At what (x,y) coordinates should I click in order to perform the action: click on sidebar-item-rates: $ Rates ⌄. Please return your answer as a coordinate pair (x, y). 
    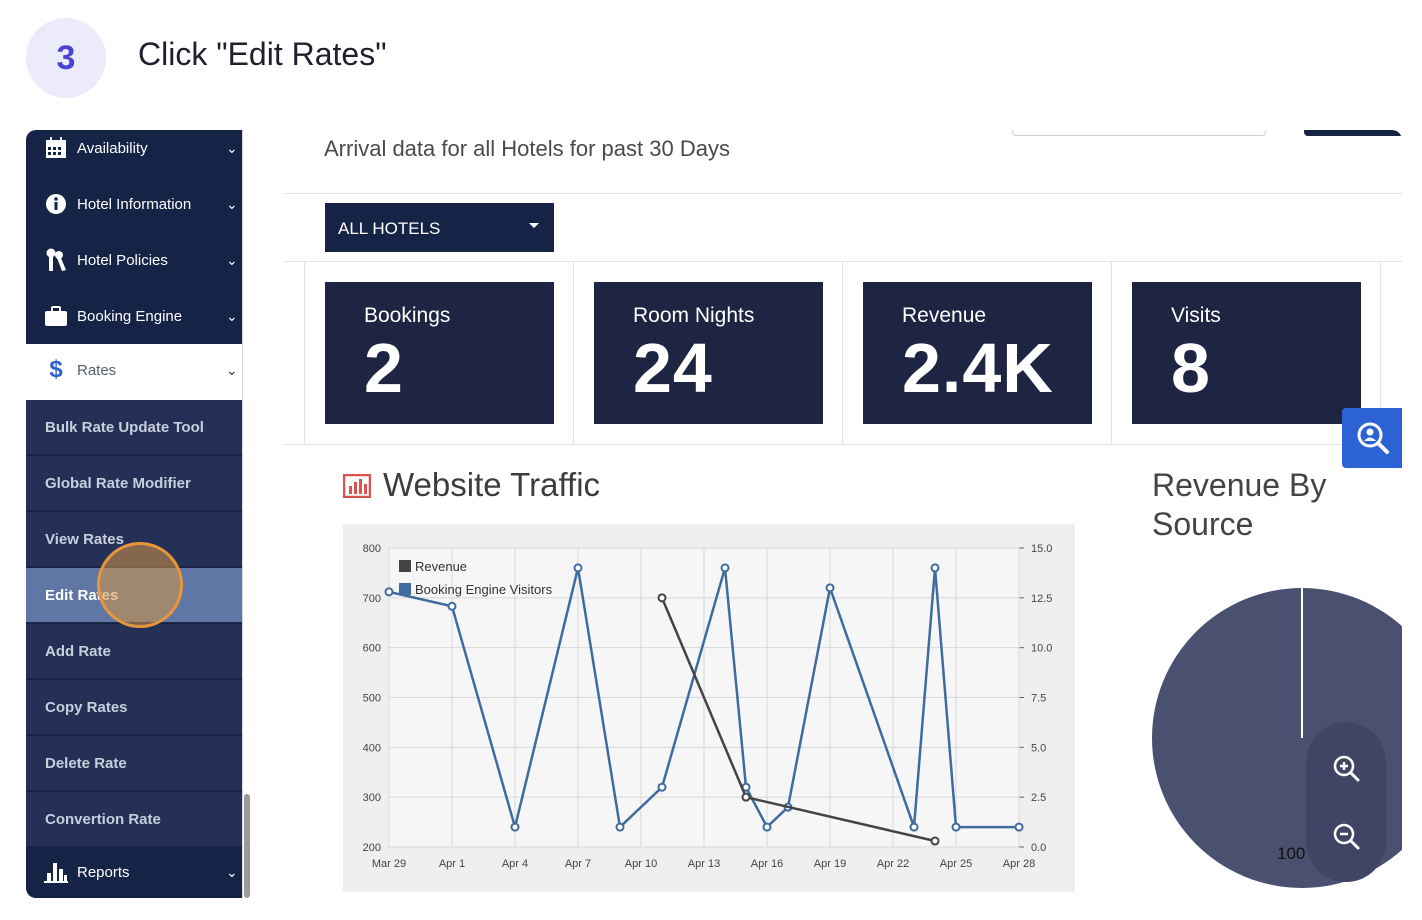
    Looking at the image, I should click on (134, 372).